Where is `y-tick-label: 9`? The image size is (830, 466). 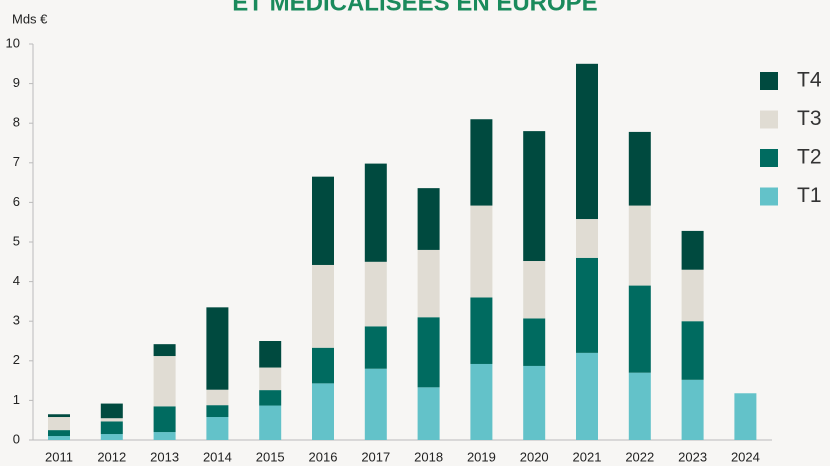 y-tick-label: 9 is located at coordinates (16, 82).